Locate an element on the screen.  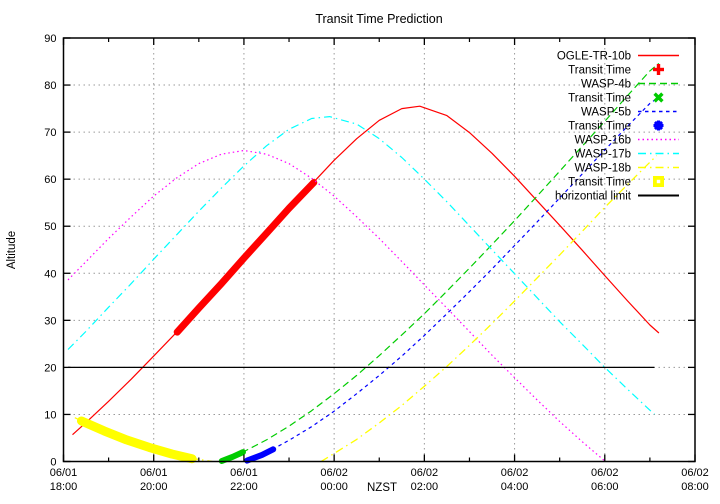
x-tick-label-time: 08:00 is located at coordinates (695, 487).